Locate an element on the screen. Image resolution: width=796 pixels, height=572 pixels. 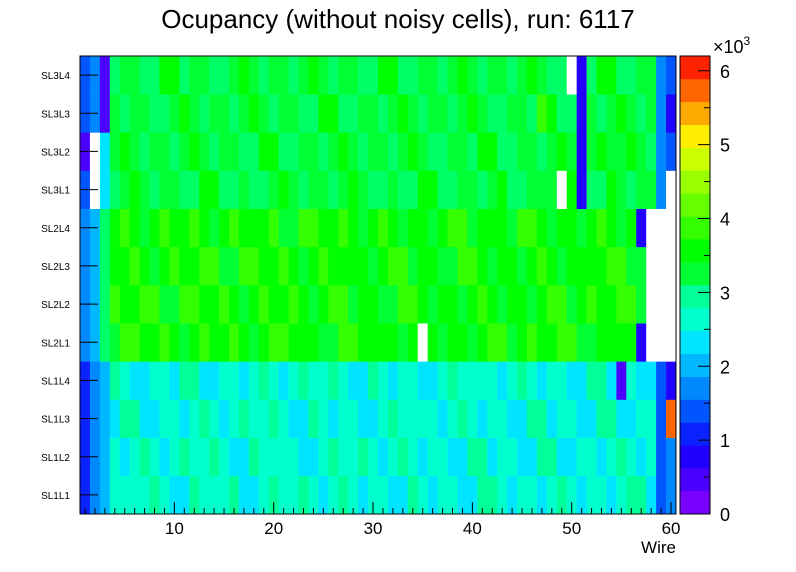
y-tick-label: SL1L2 is located at coordinates (55, 458).